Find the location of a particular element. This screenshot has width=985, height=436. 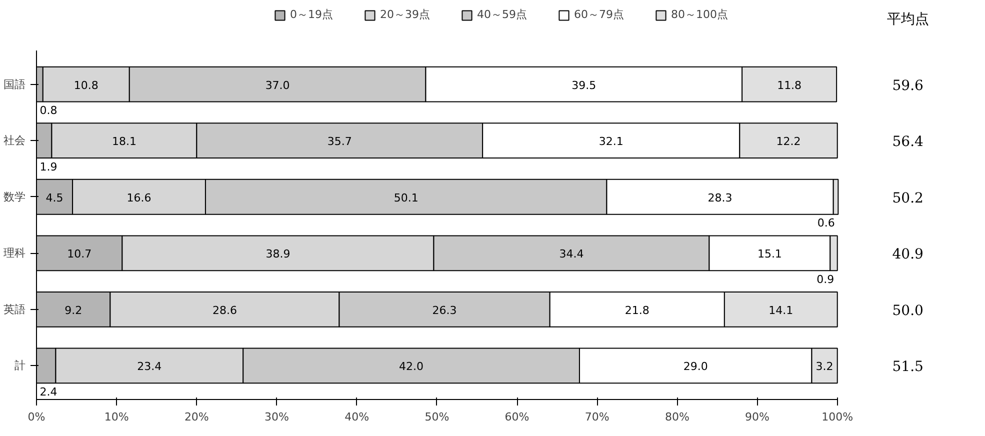

data-label: 0.9 is located at coordinates (825, 279).